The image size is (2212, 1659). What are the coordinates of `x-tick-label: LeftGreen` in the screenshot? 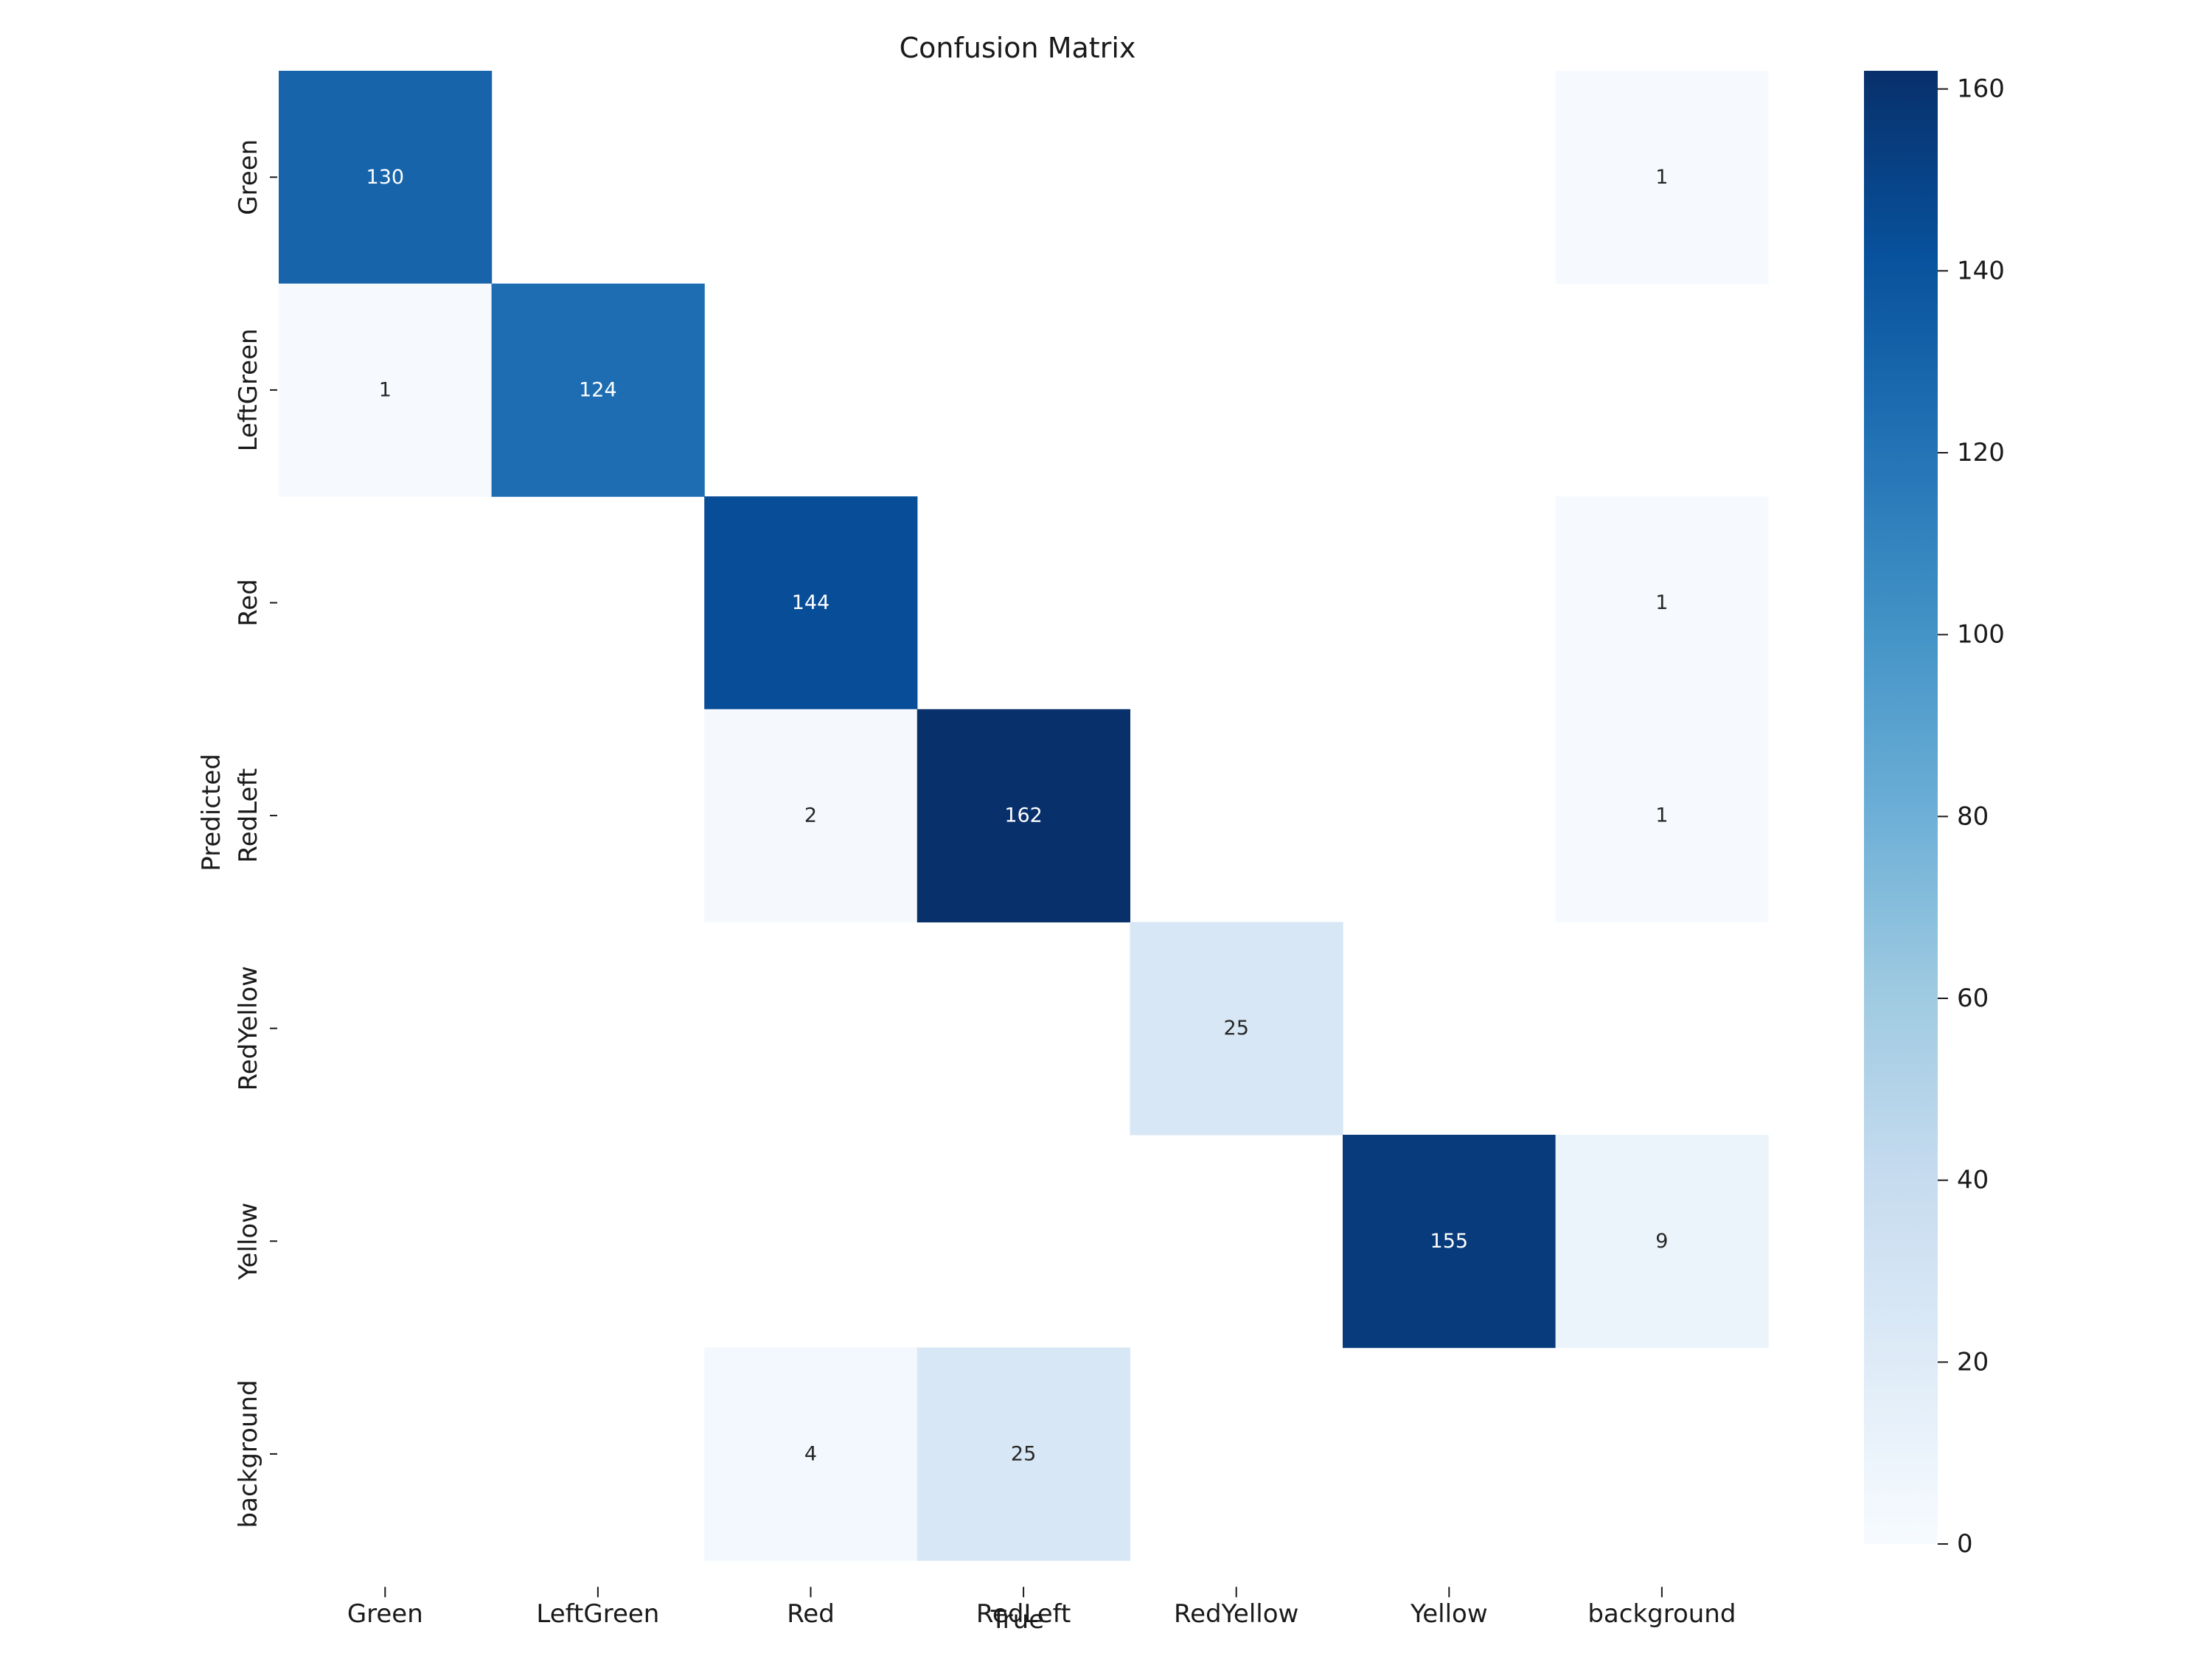 It's located at (597, 1614).